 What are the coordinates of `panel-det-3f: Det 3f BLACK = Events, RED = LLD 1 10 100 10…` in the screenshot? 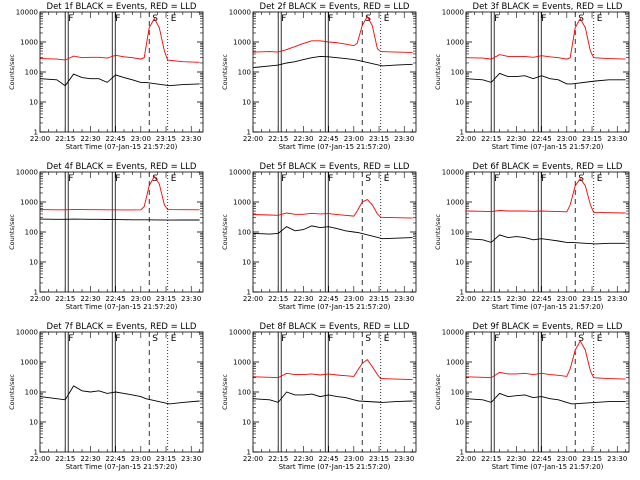 It's located at (532, 76).